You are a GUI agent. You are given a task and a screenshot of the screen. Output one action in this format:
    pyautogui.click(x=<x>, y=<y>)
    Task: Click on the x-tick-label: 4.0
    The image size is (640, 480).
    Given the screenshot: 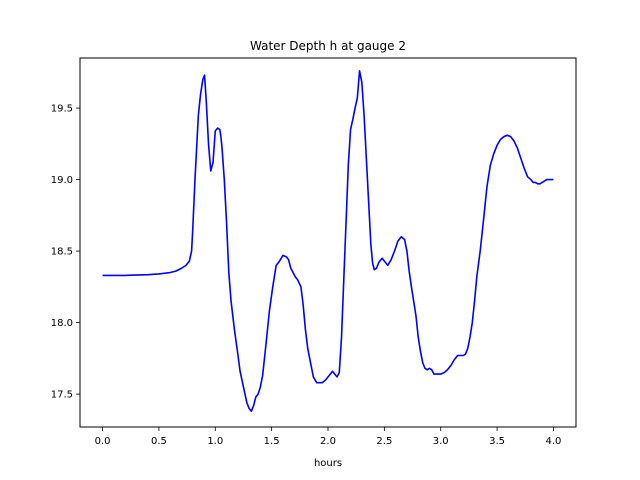 What is the action you would take?
    pyautogui.click(x=554, y=441)
    